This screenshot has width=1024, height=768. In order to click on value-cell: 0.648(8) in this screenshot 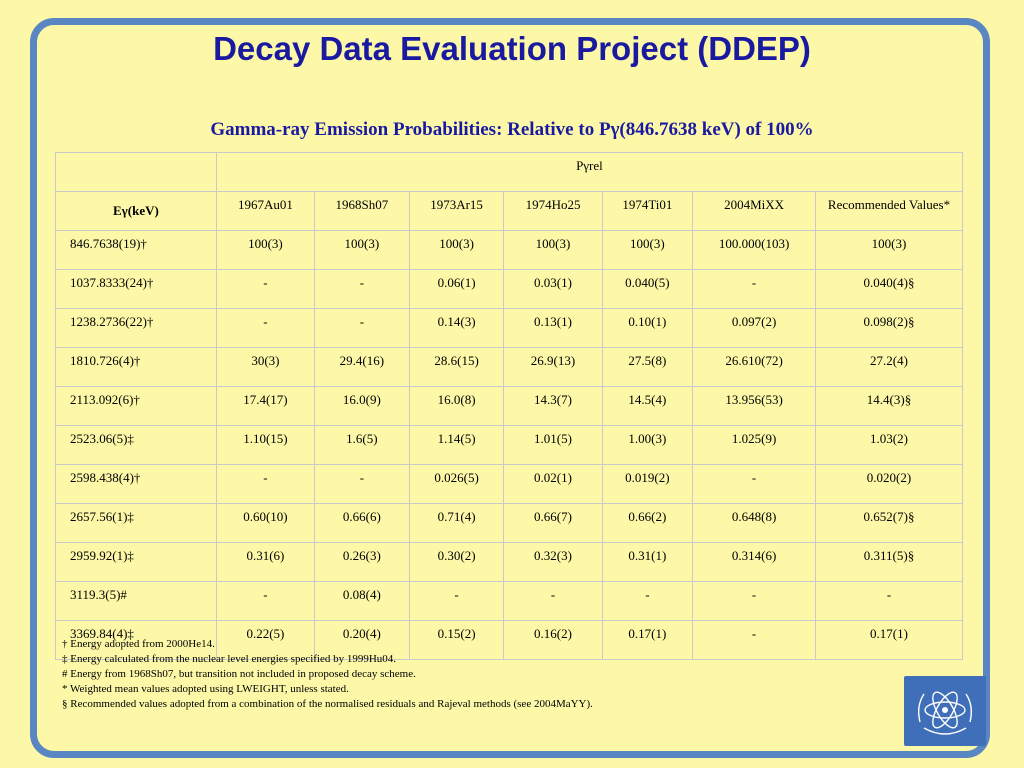, I will do `click(754, 523)`.